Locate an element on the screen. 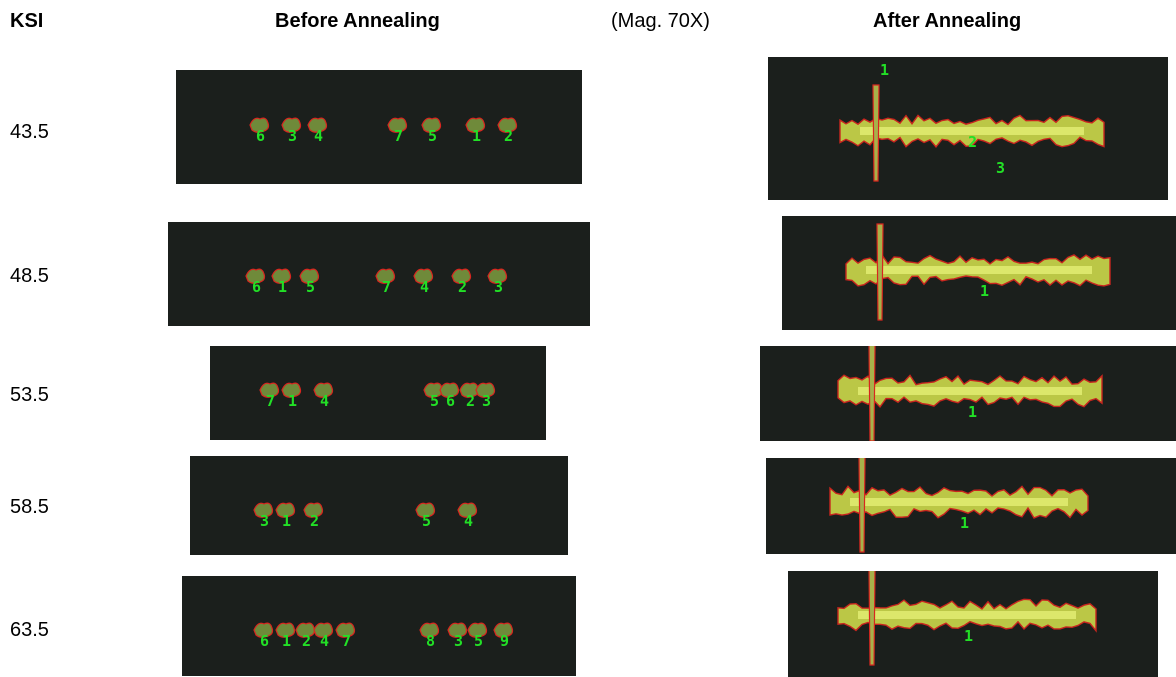 The width and height of the screenshot is (1176, 677). magnification-label: (Mag. 70X) is located at coordinates (660, 21).